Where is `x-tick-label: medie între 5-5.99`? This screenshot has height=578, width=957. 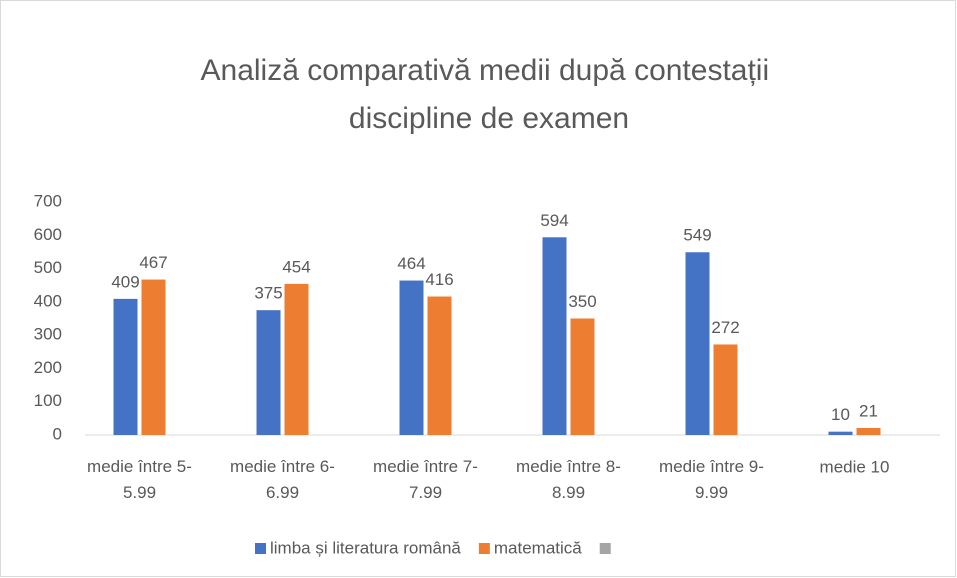
x-tick-label: medie între 5-5.99 is located at coordinates (139, 479).